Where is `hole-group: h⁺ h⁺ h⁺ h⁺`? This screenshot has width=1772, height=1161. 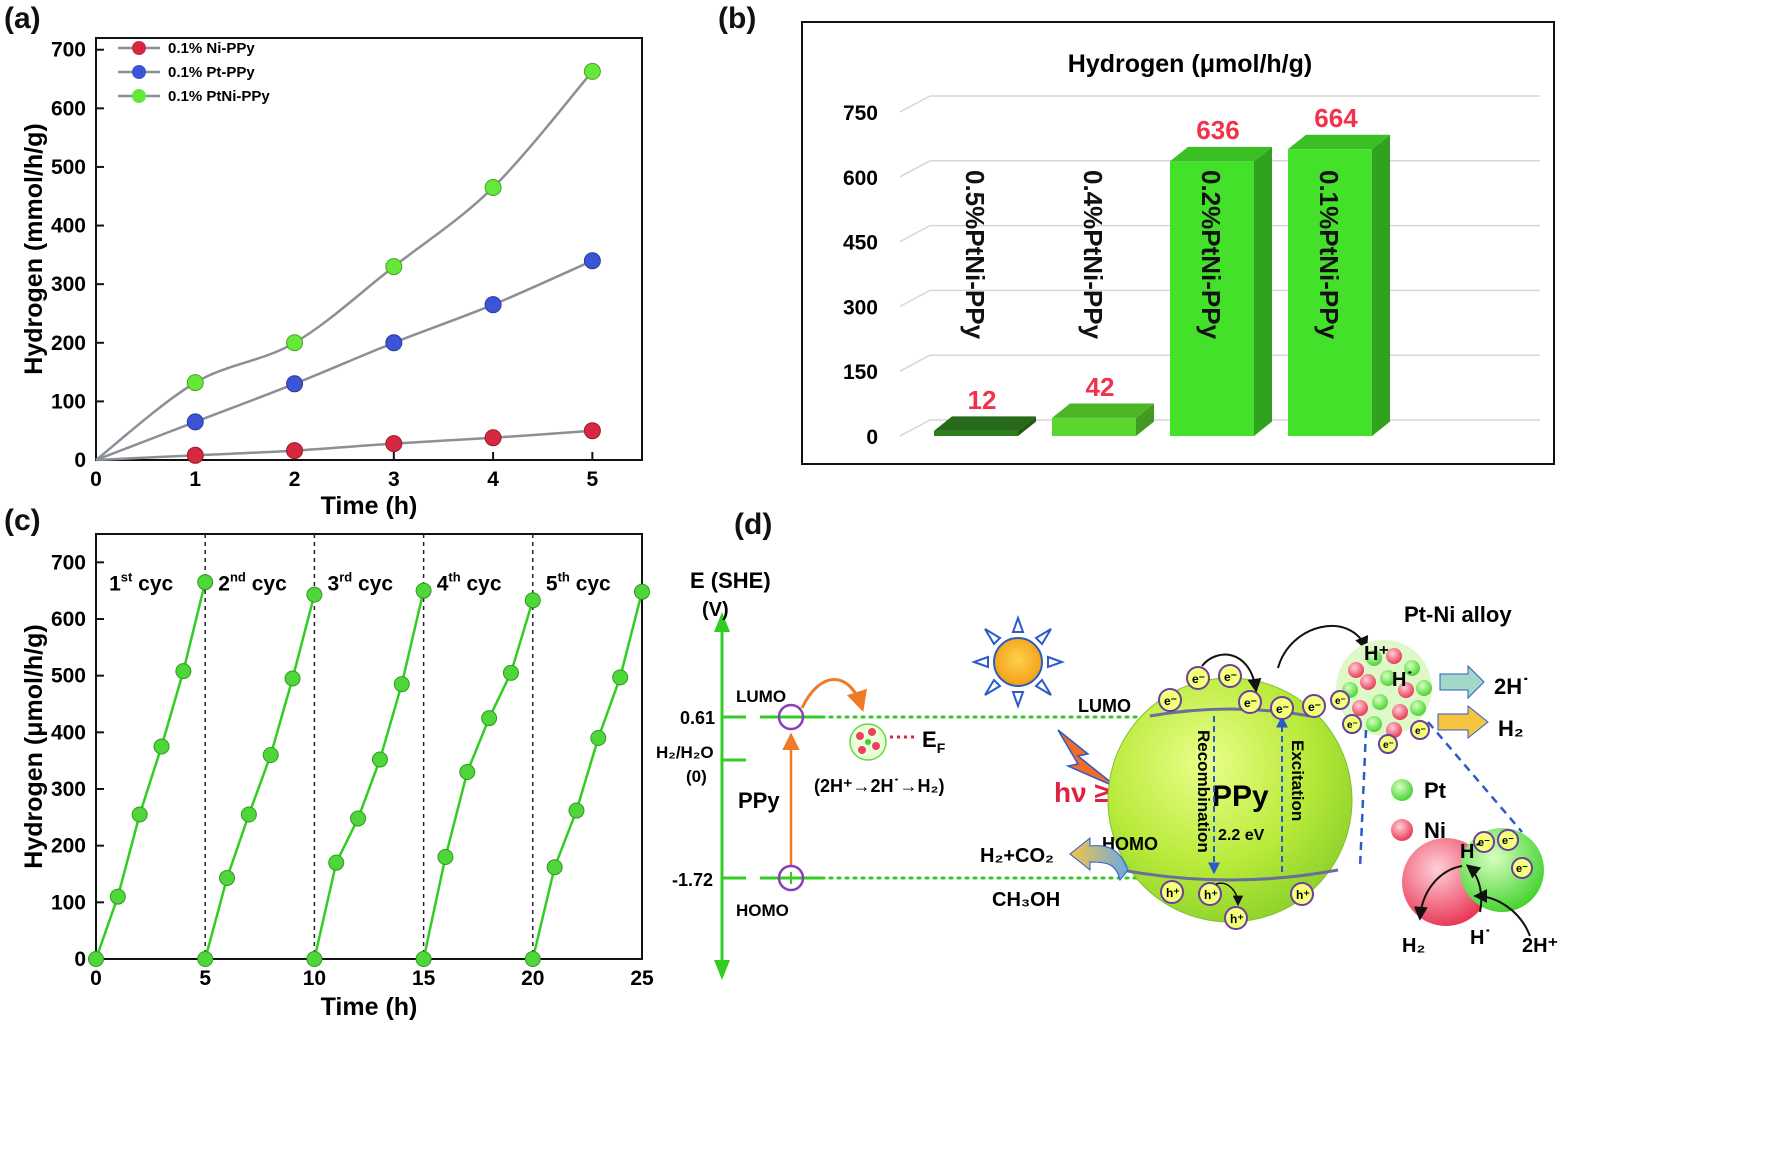
hole-group: h⁺ h⁺ h⁺ h⁺ is located at coordinates (1237, 905).